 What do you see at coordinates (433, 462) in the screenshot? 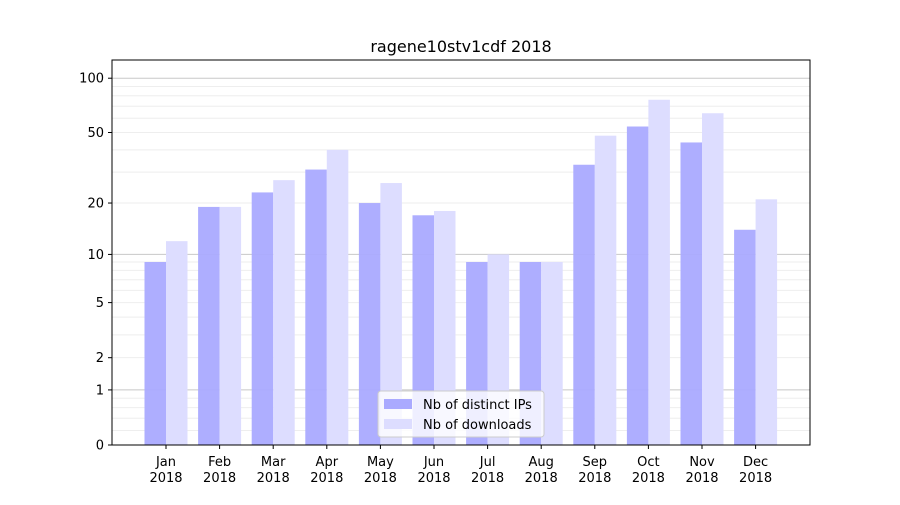
I see `x-tick-label: Jun` at bounding box center [433, 462].